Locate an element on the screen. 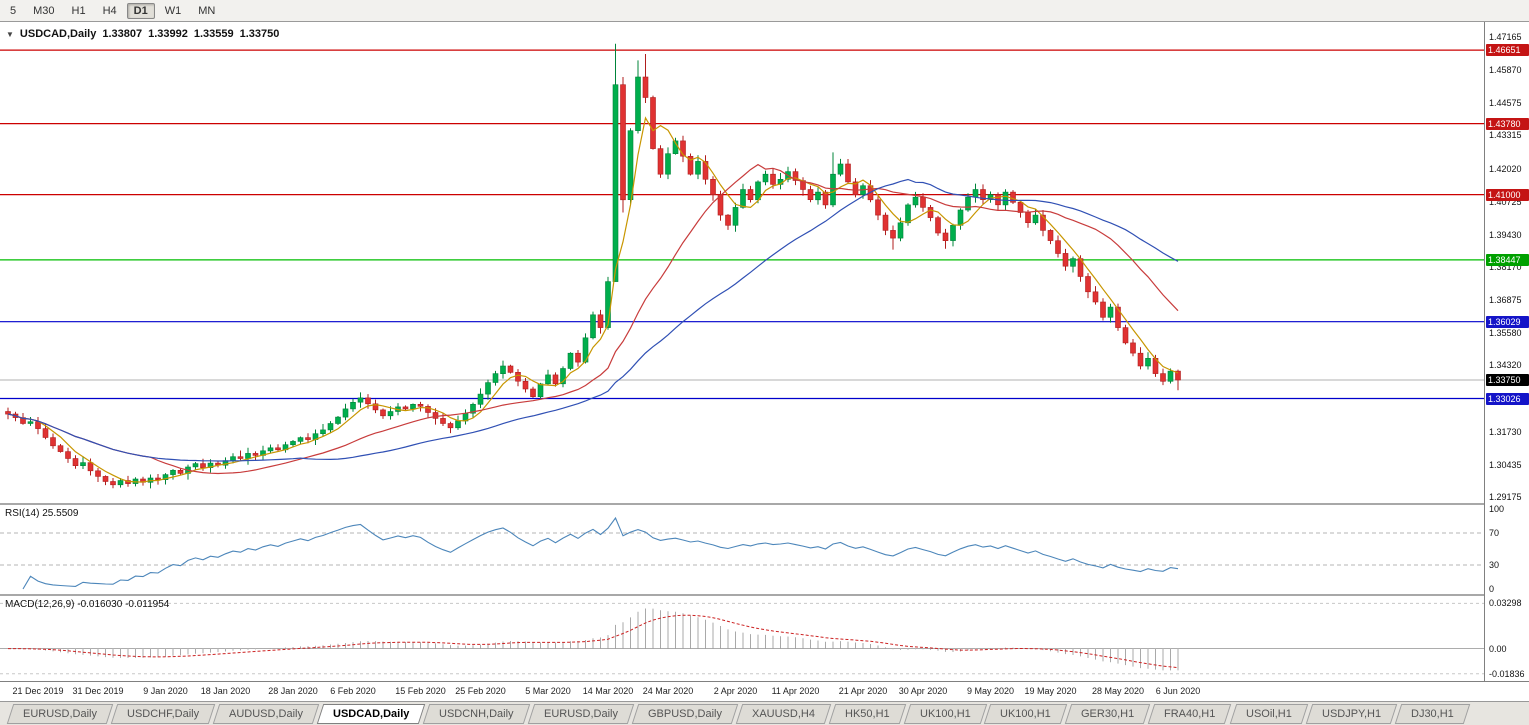 This screenshot has height=725, width=1529. macd-indicator-surface is located at coordinates (742, 638).